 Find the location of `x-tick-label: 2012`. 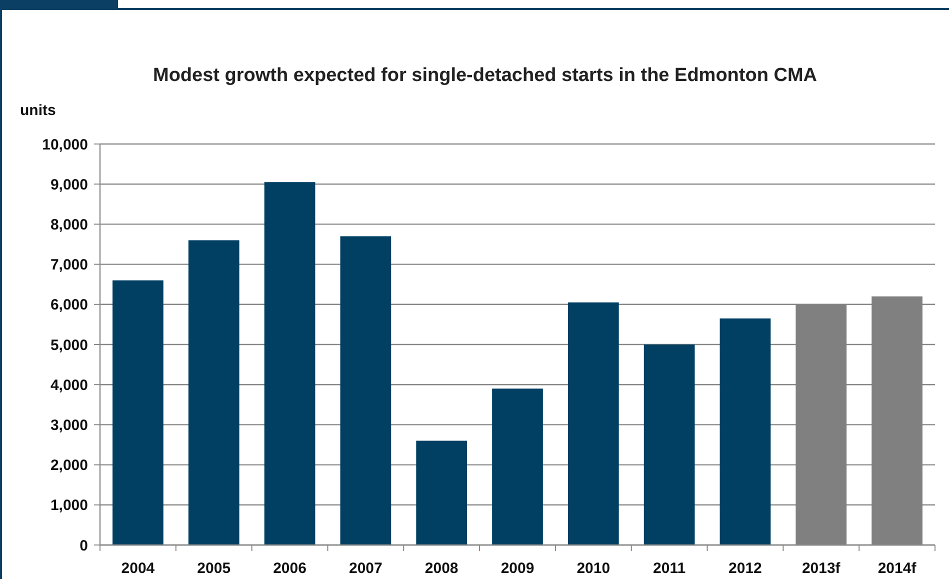

x-tick-label: 2012 is located at coordinates (745, 568).